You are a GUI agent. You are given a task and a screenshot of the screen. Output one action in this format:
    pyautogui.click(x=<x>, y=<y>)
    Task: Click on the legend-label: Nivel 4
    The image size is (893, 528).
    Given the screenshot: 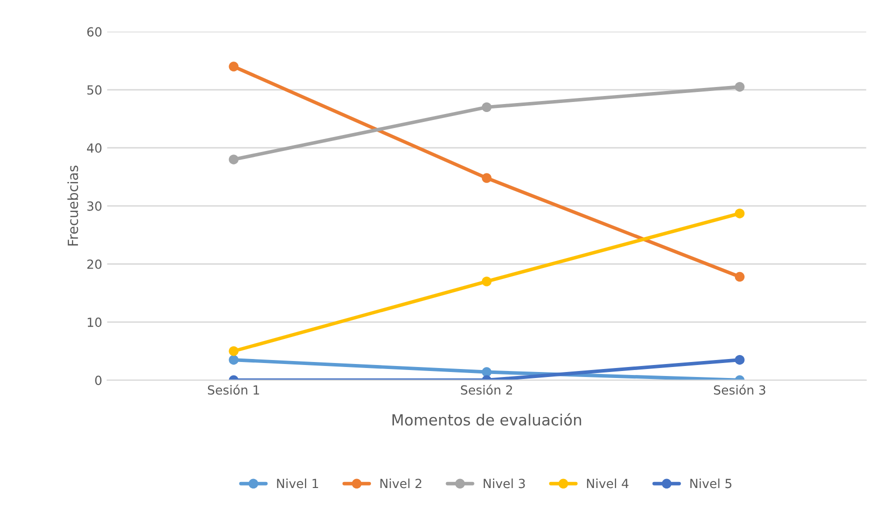 What is the action you would take?
    pyautogui.click(x=607, y=483)
    